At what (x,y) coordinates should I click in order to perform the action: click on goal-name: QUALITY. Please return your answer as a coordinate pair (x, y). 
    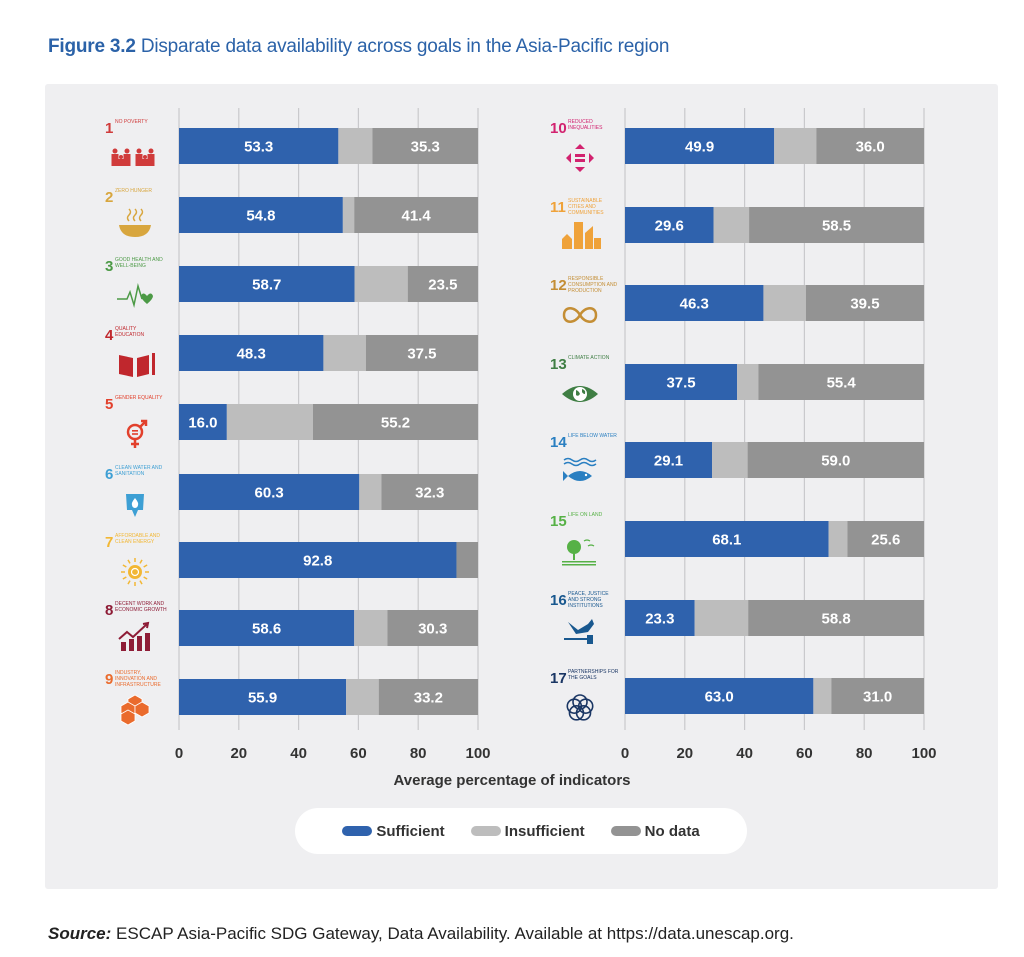
    Looking at the image, I should click on (126, 329).